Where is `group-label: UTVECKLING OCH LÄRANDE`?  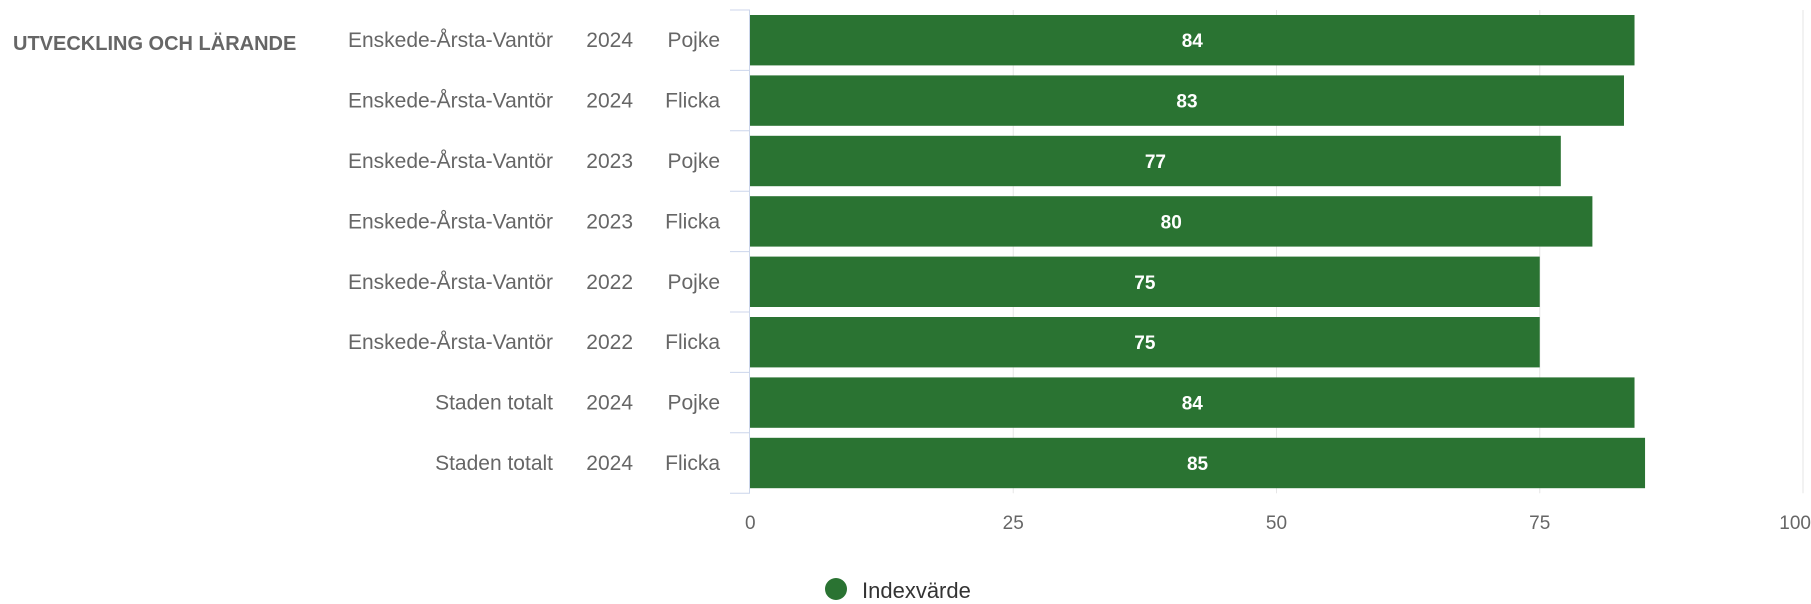 group-label: UTVECKLING OCH LÄRANDE is located at coordinates (154, 43).